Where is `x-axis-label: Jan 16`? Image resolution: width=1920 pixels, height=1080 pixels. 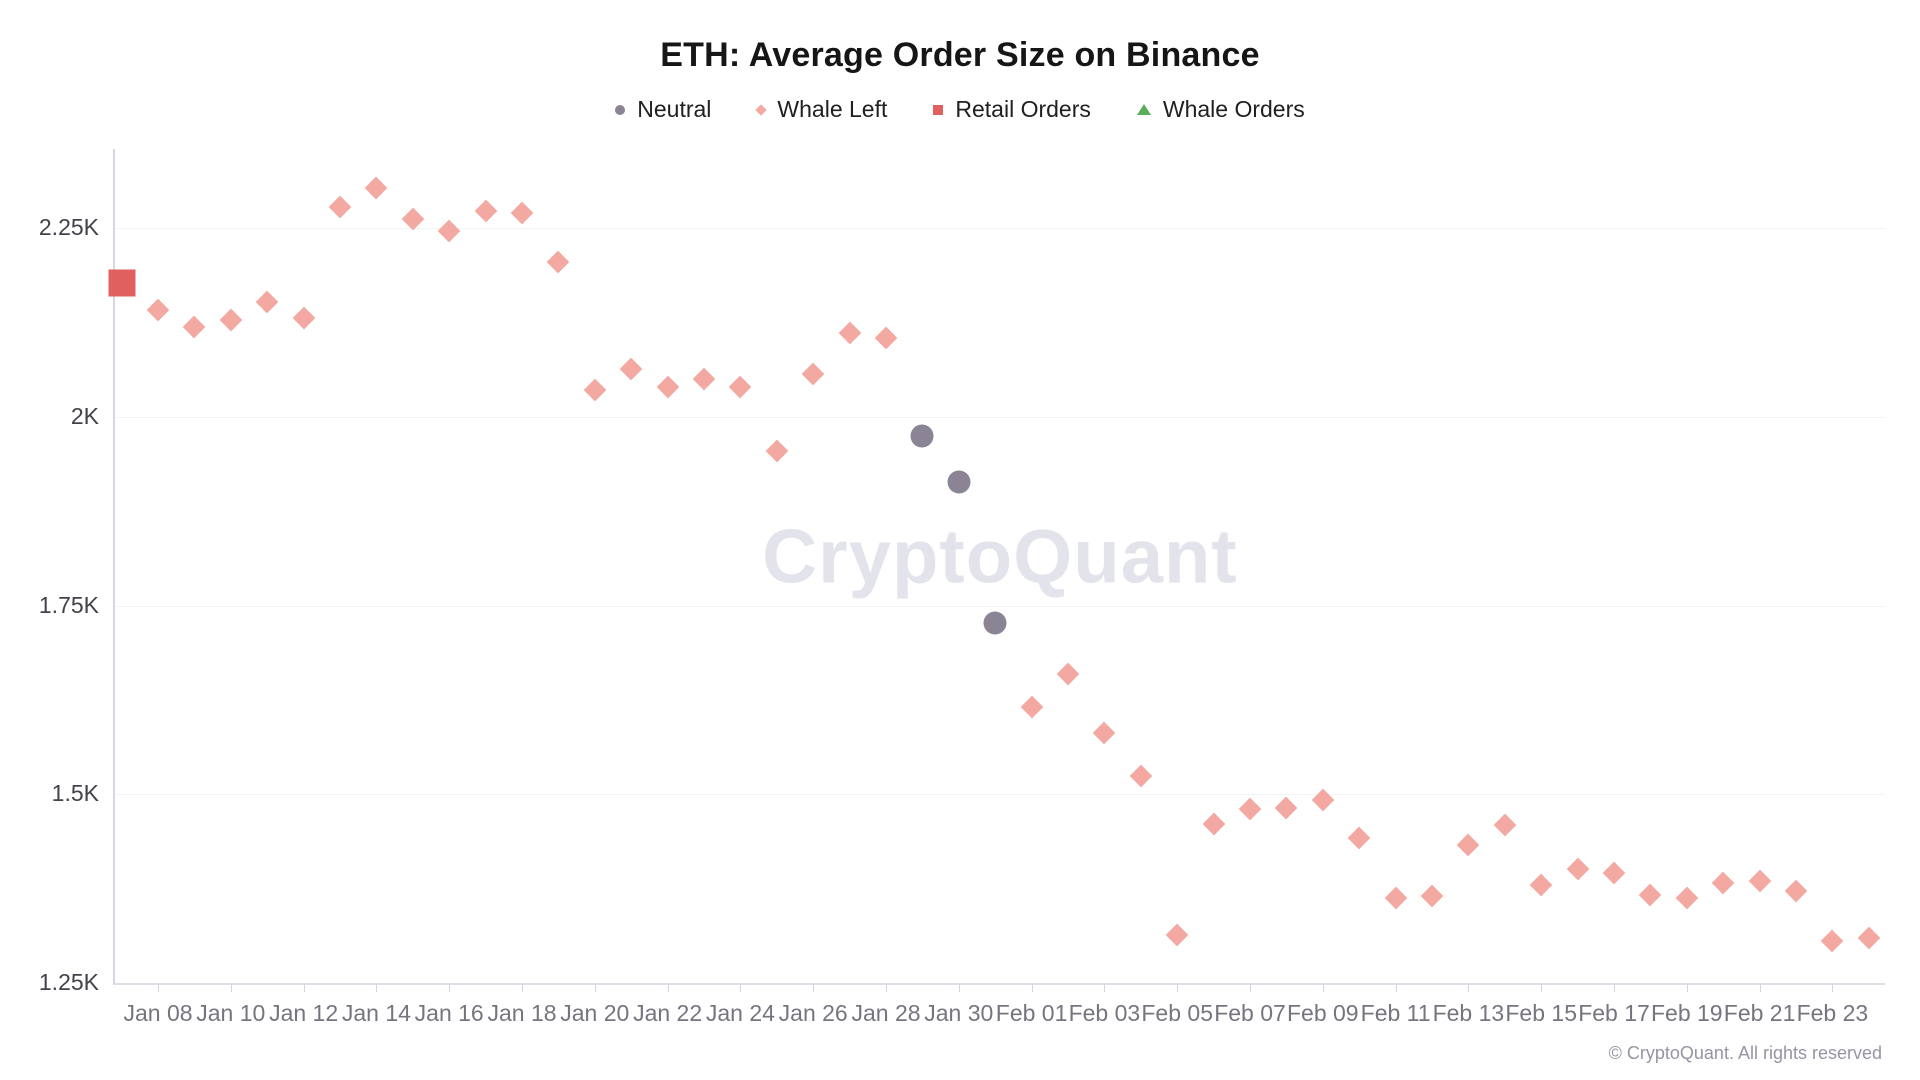
x-axis-label: Jan 16 is located at coordinates (449, 1013).